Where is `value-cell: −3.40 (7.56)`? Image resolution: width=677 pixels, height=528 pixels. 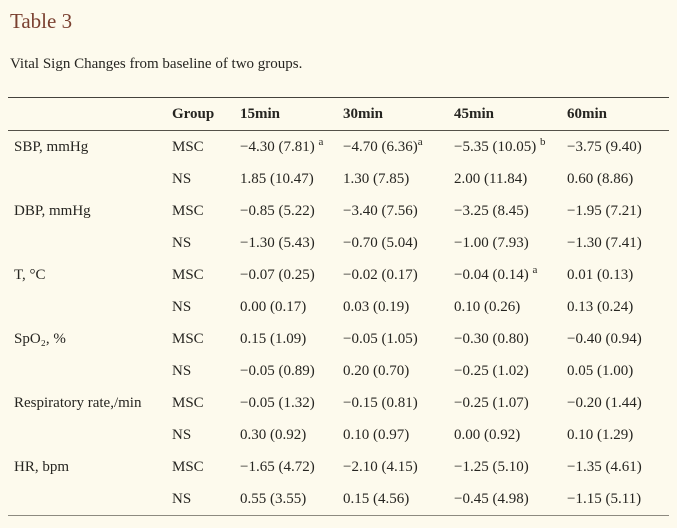 value-cell: −3.40 (7.56) is located at coordinates (398, 211).